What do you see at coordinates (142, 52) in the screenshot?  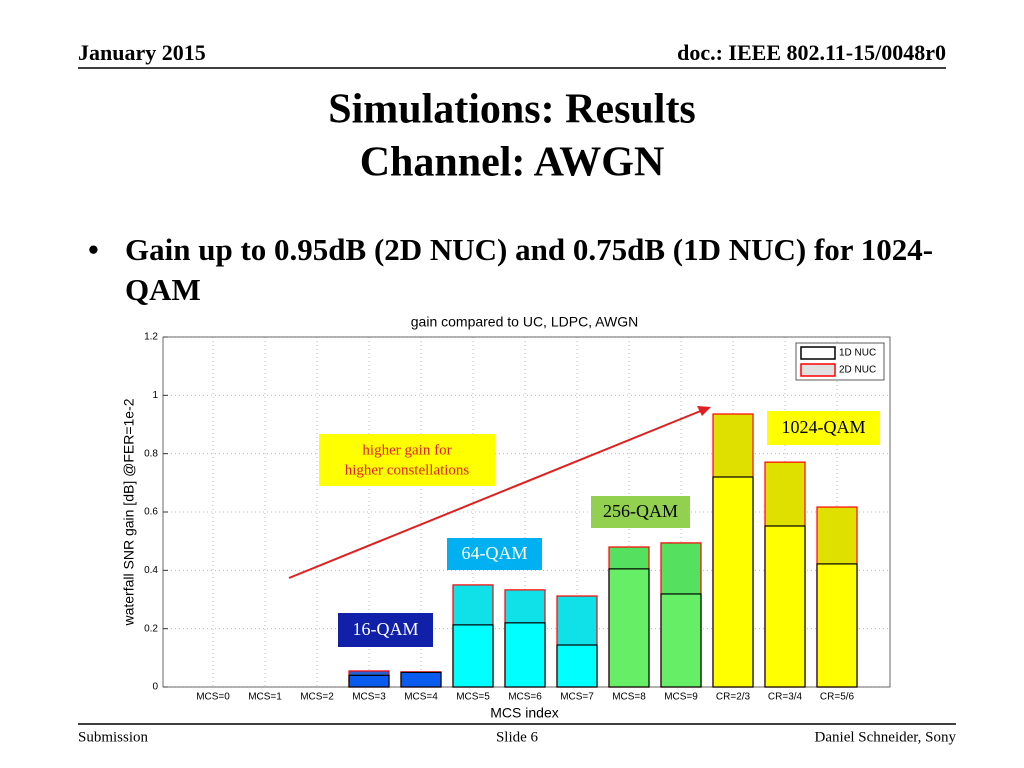 I see `header-date: January 2015` at bounding box center [142, 52].